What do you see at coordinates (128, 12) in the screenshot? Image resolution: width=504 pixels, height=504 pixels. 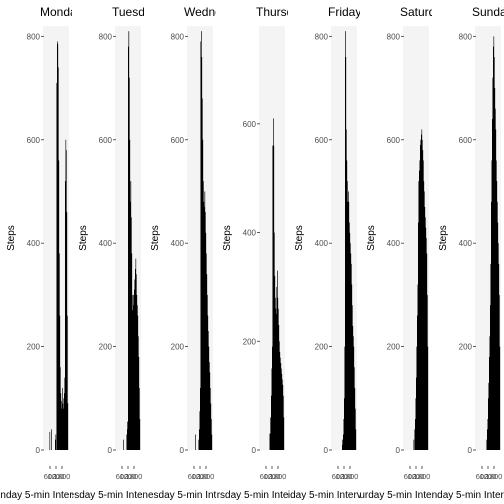 I see `chart-title: Tuesday` at bounding box center [128, 12].